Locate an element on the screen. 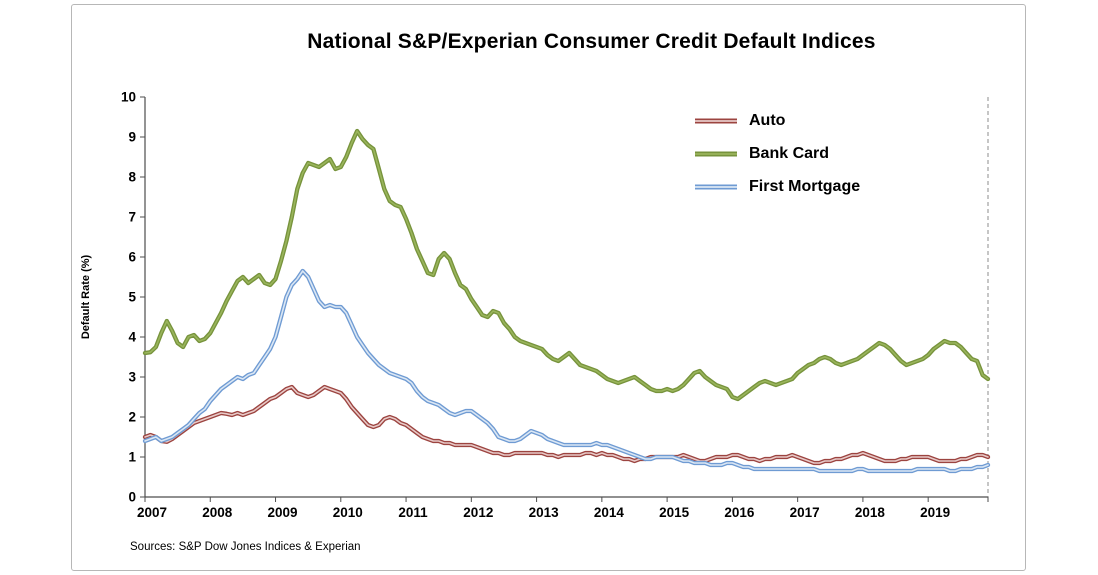 Image resolution: width=1098 pixels, height=575 pixels. svg-text: 2009 is located at coordinates (283, 512).